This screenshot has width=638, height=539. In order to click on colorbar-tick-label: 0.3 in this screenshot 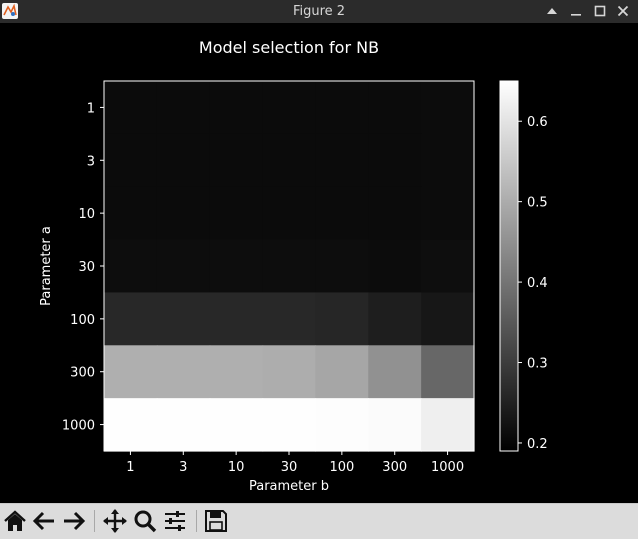, I will do `click(537, 364)`.